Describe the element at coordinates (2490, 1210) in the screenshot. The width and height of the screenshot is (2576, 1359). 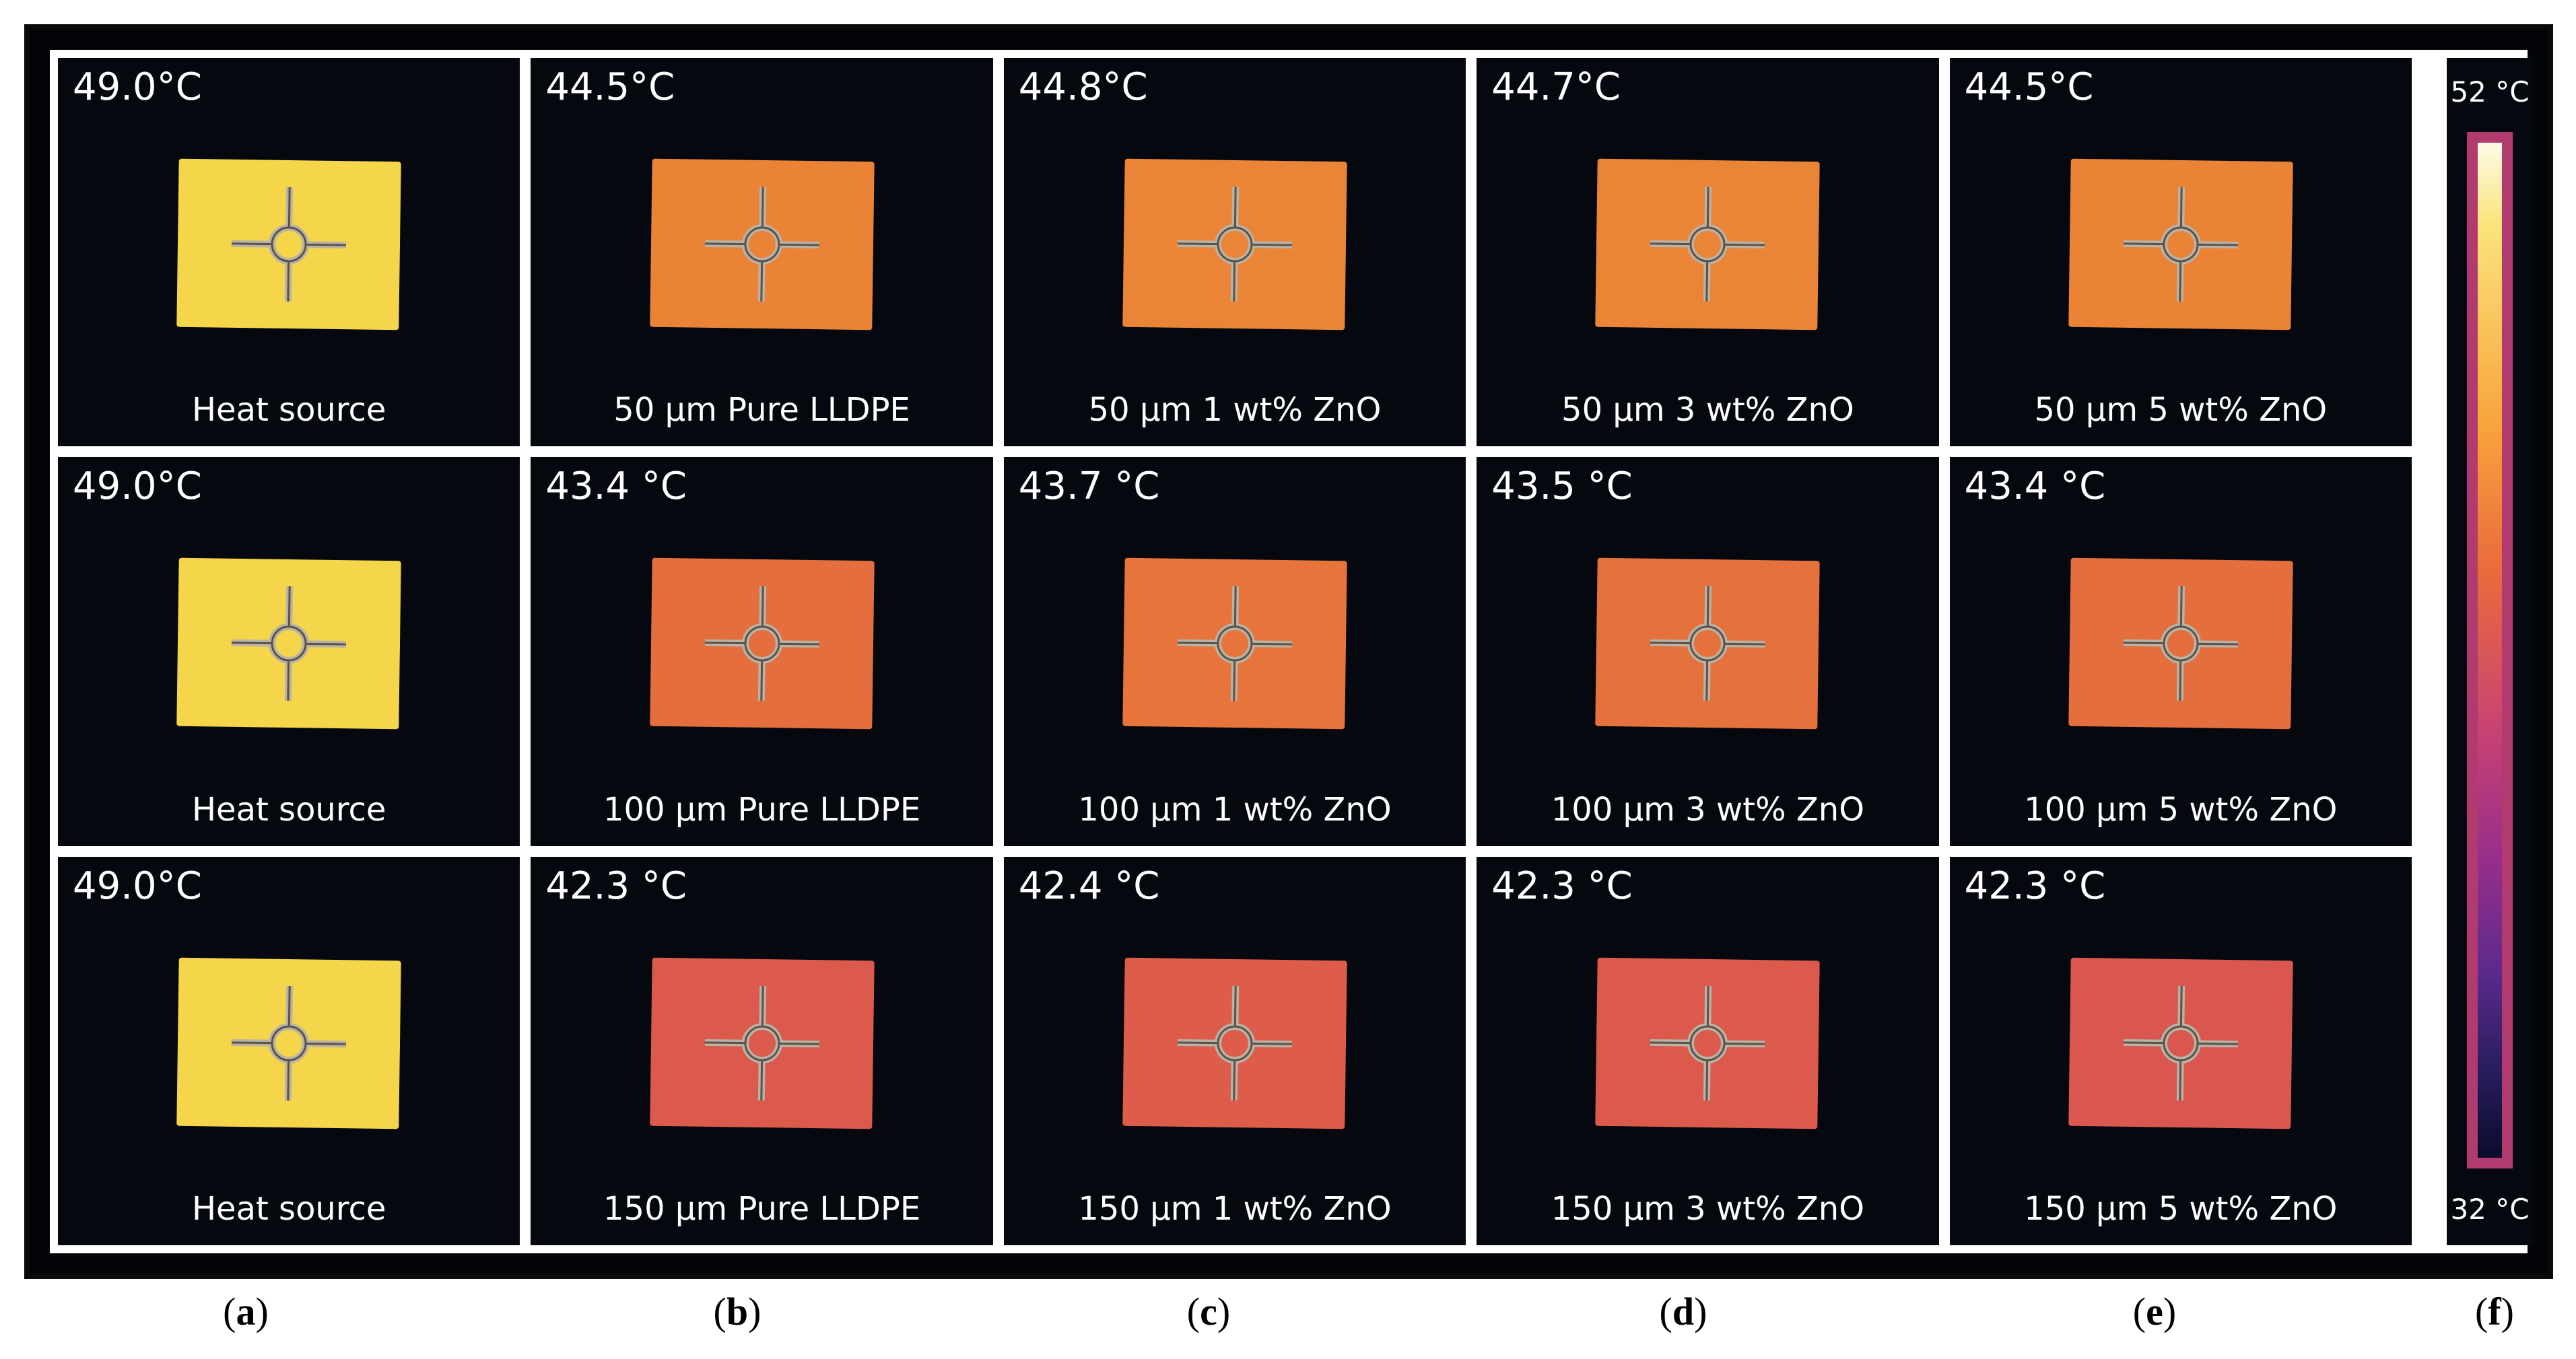
I see `colorbar-min-label: 32 °C` at that location.